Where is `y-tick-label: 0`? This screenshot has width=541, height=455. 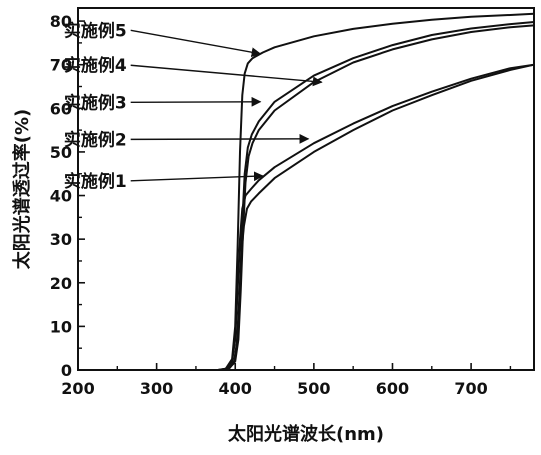
y-tick-label: 0 is located at coordinates (66, 370).